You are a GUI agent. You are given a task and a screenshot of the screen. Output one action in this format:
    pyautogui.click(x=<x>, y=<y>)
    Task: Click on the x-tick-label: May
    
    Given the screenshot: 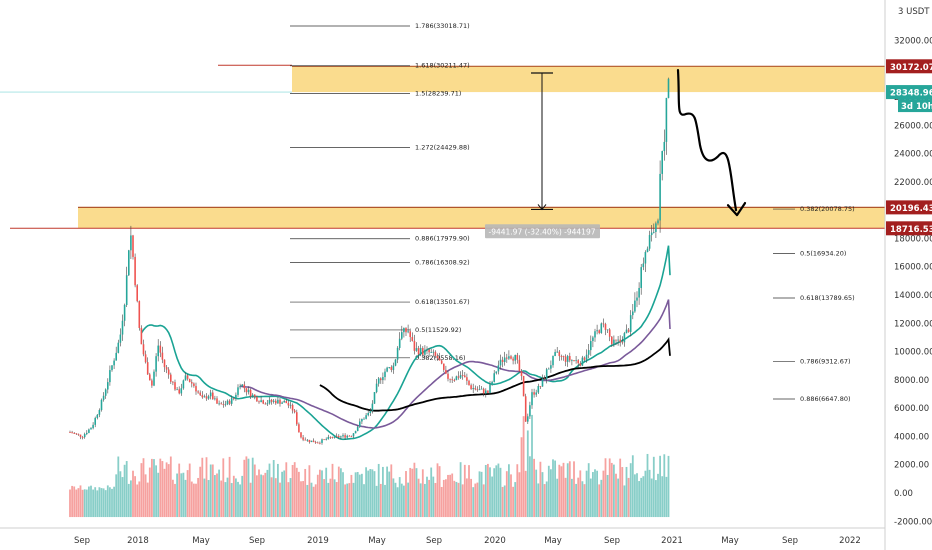 What is the action you would take?
    pyautogui.click(x=377, y=541)
    